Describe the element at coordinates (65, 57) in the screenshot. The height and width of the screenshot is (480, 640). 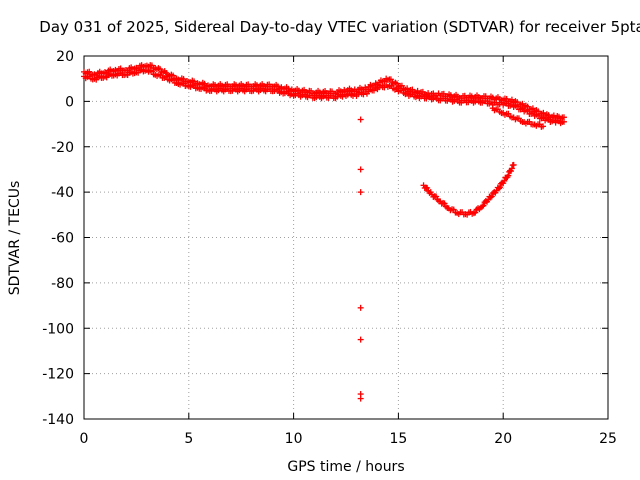
I see `y-tick-label: 20` at that location.